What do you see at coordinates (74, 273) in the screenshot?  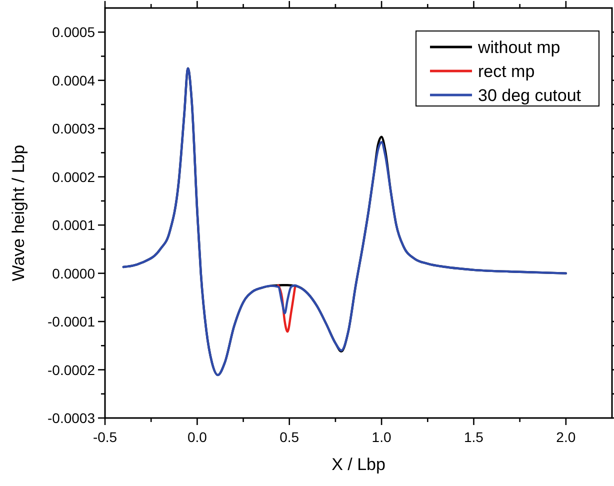 I see `y-tick-label: 0.0000` at bounding box center [74, 273].